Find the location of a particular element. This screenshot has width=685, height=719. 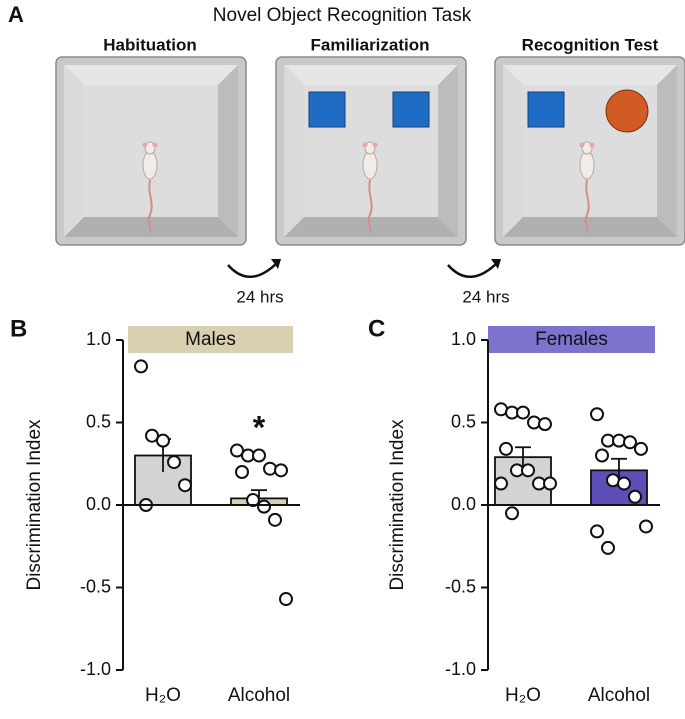

panel-letter: A is located at coordinates (16, 14).